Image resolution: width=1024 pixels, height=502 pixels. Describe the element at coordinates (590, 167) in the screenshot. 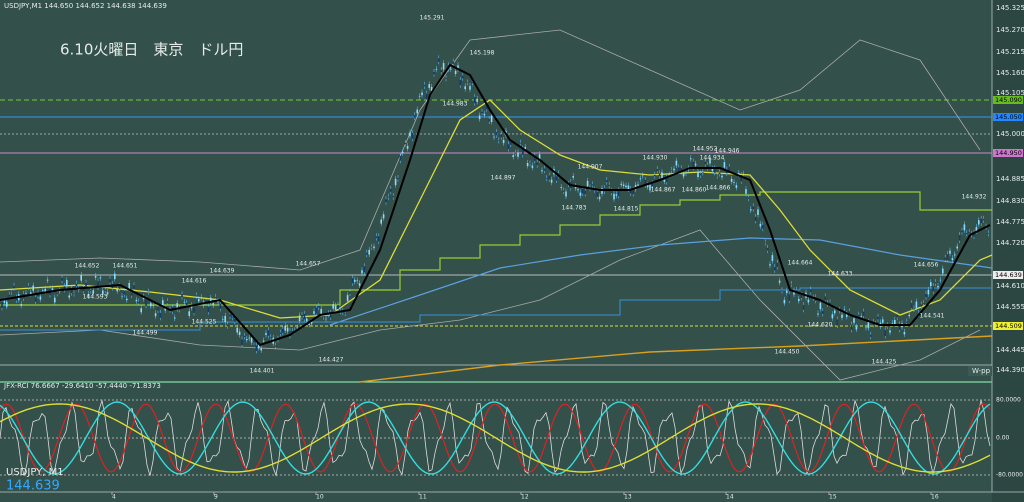

I see `price-annotation: 144.907` at that location.